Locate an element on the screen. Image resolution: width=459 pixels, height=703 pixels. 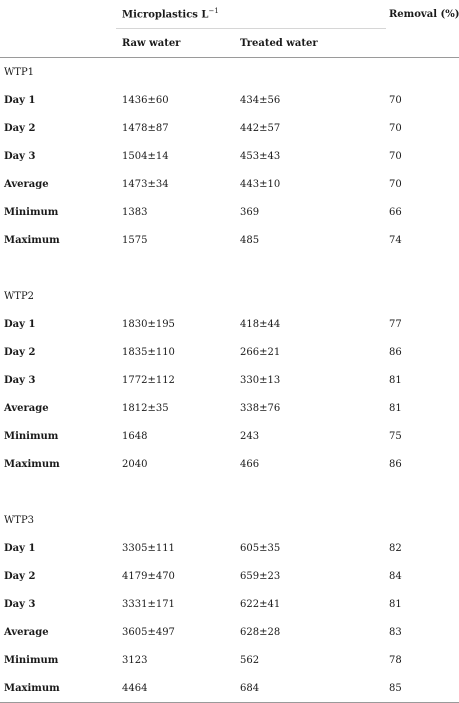
header-row-bottom: Raw water Treated water is located at coordinates (229, 43).